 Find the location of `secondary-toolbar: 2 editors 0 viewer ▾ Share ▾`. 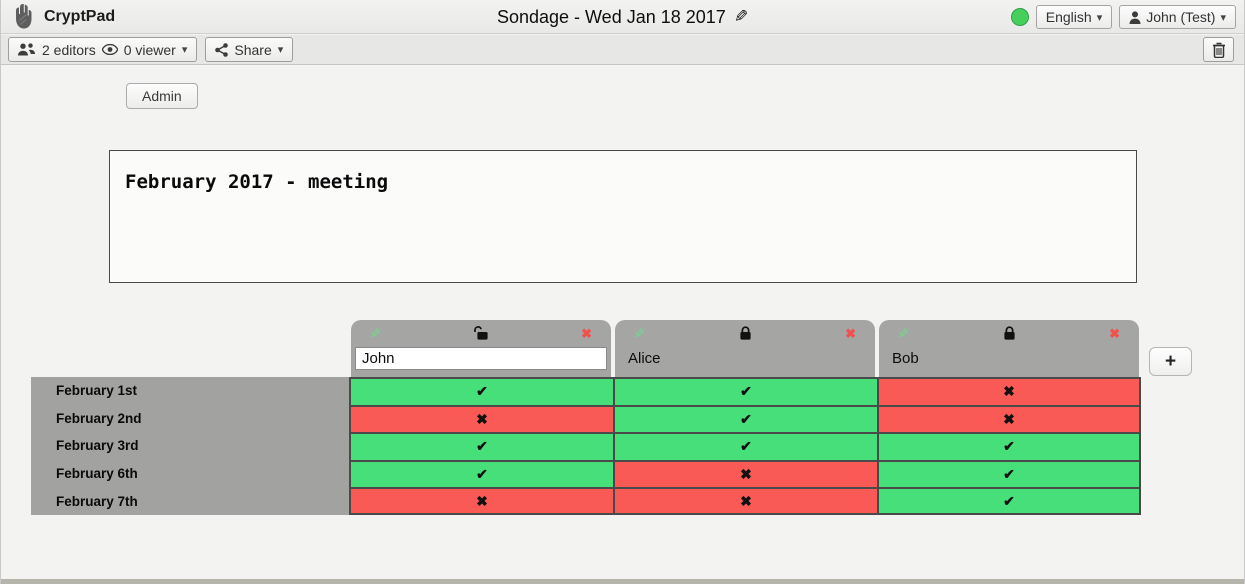

secondary-toolbar: 2 editors 0 viewer ▾ Share ▾ is located at coordinates (622, 50).